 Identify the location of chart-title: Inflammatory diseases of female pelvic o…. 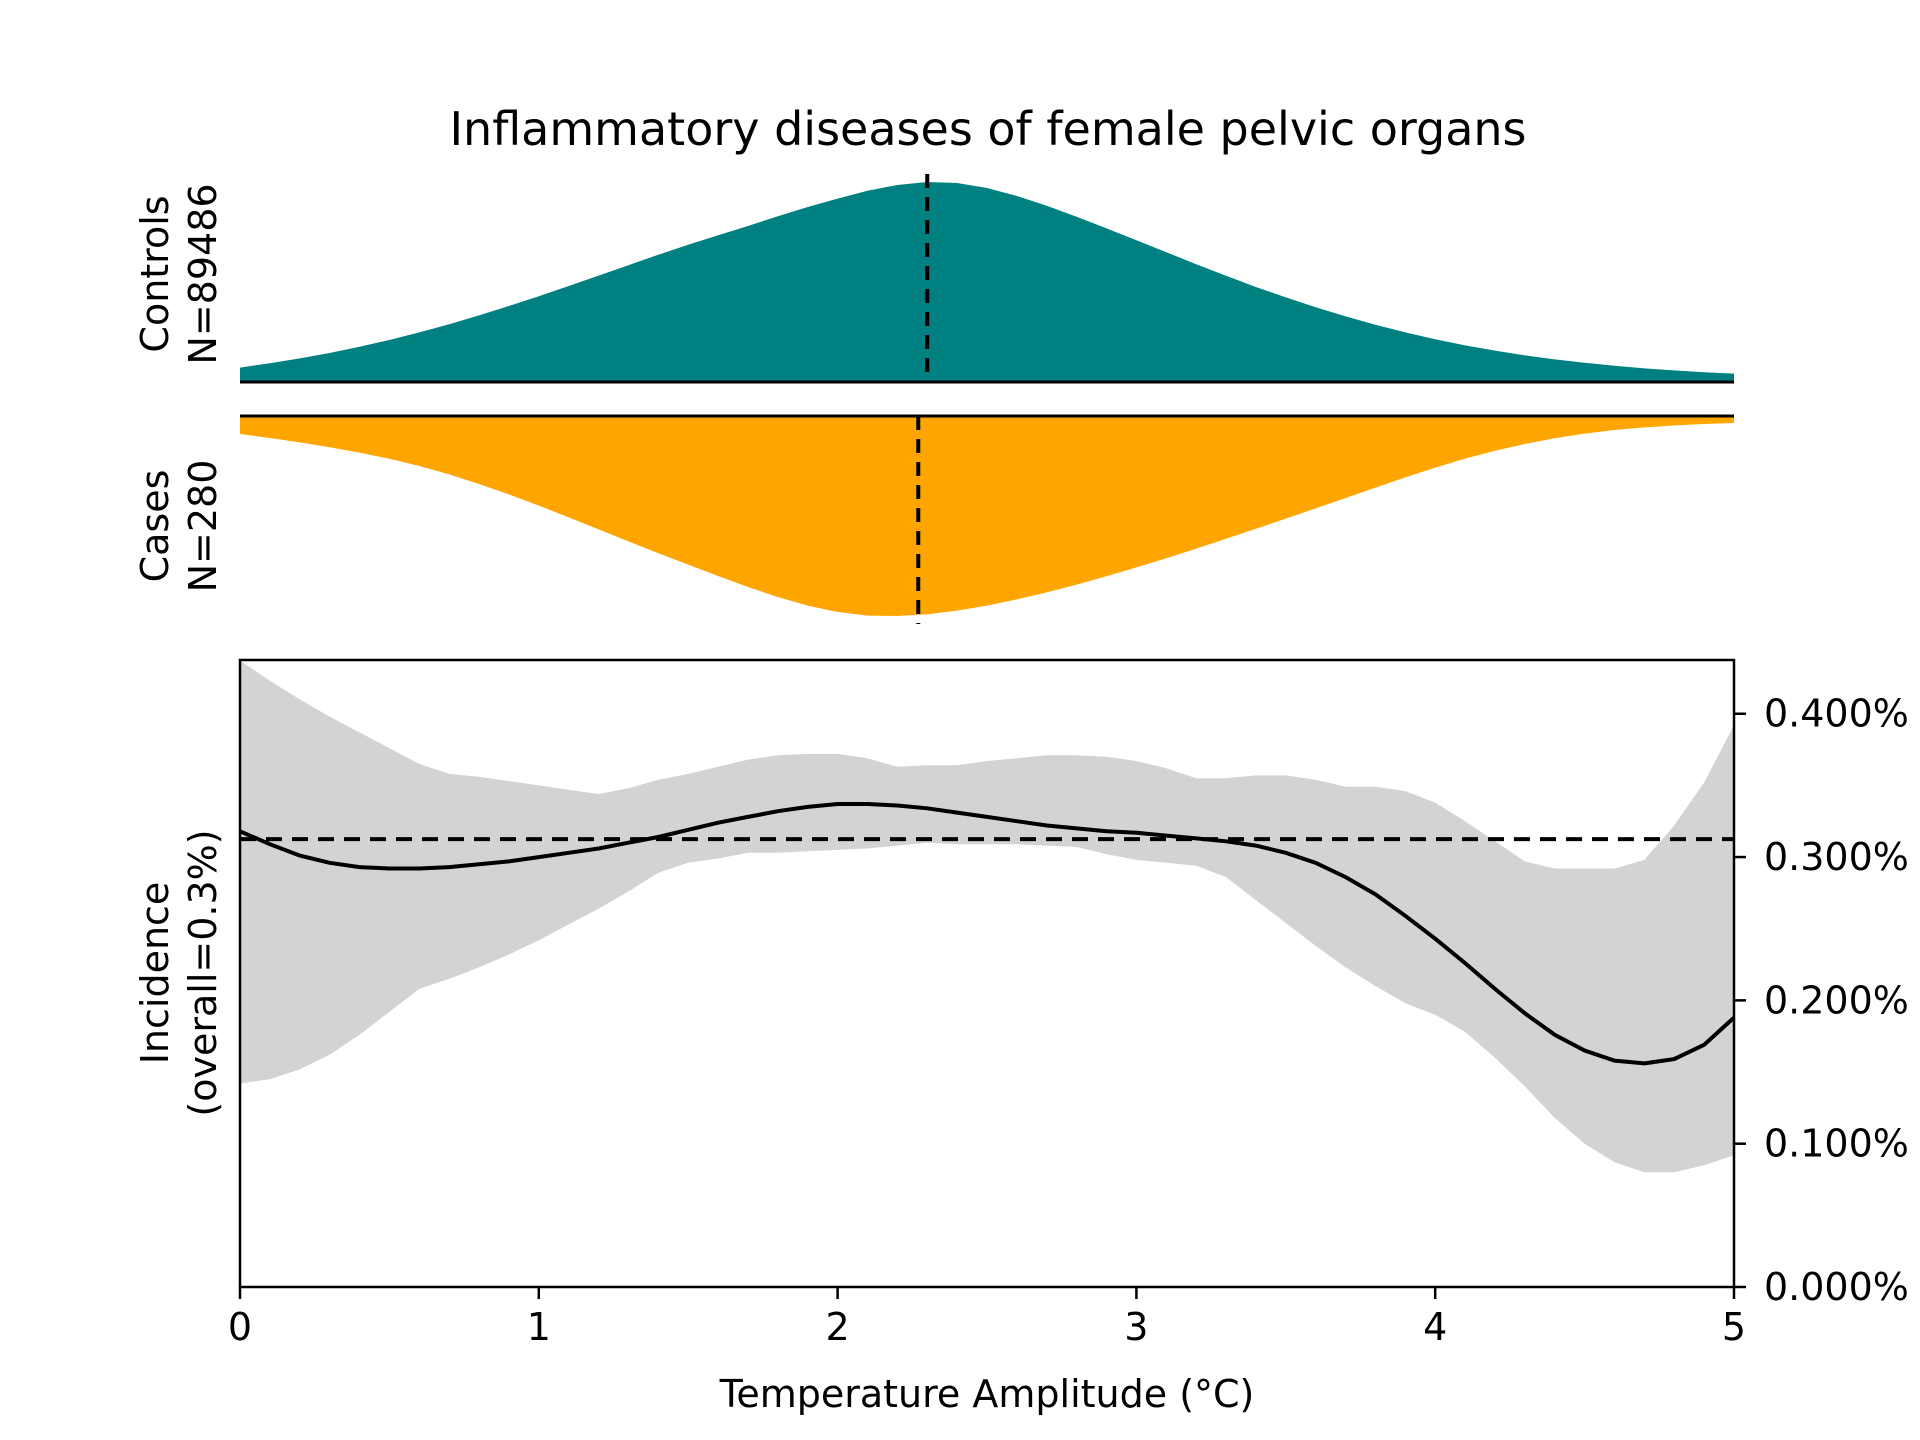
(987, 129).